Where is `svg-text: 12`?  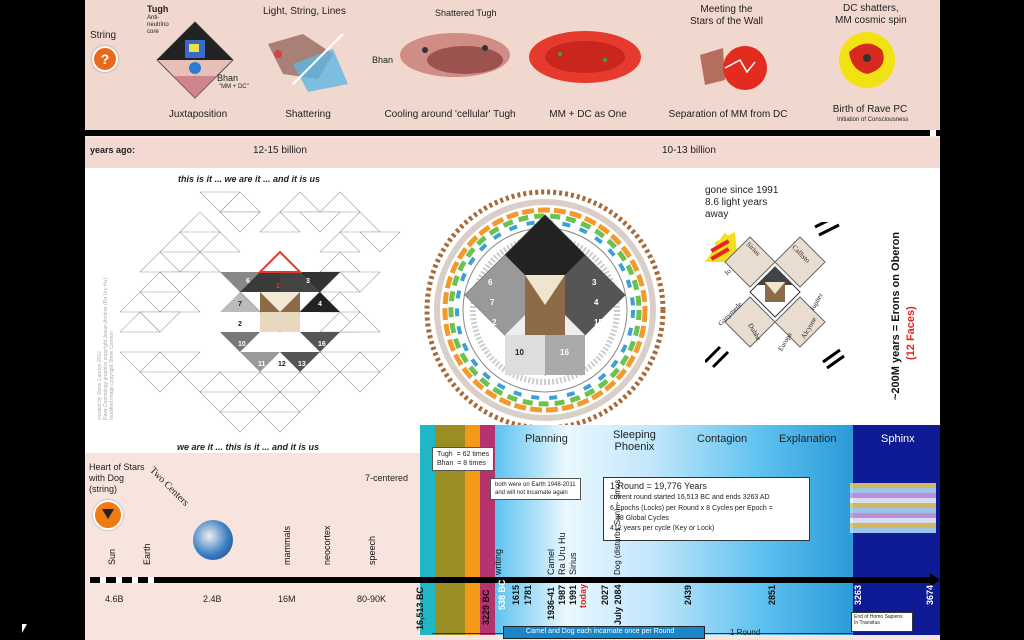 svg-text: 12 is located at coordinates (282, 364).